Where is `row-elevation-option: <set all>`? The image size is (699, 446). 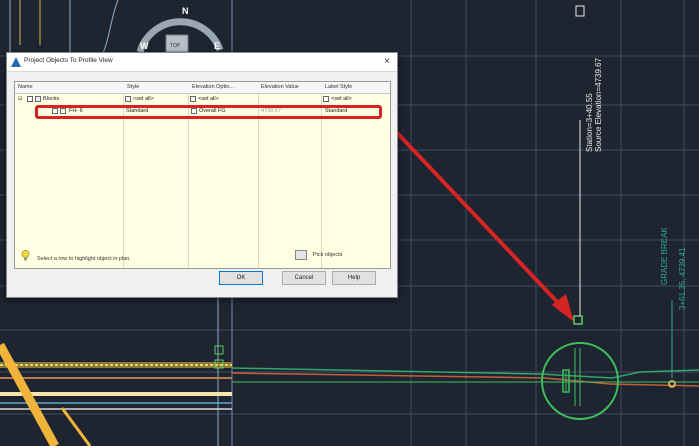 row-elevation-option: <set all> is located at coordinates (208, 99).